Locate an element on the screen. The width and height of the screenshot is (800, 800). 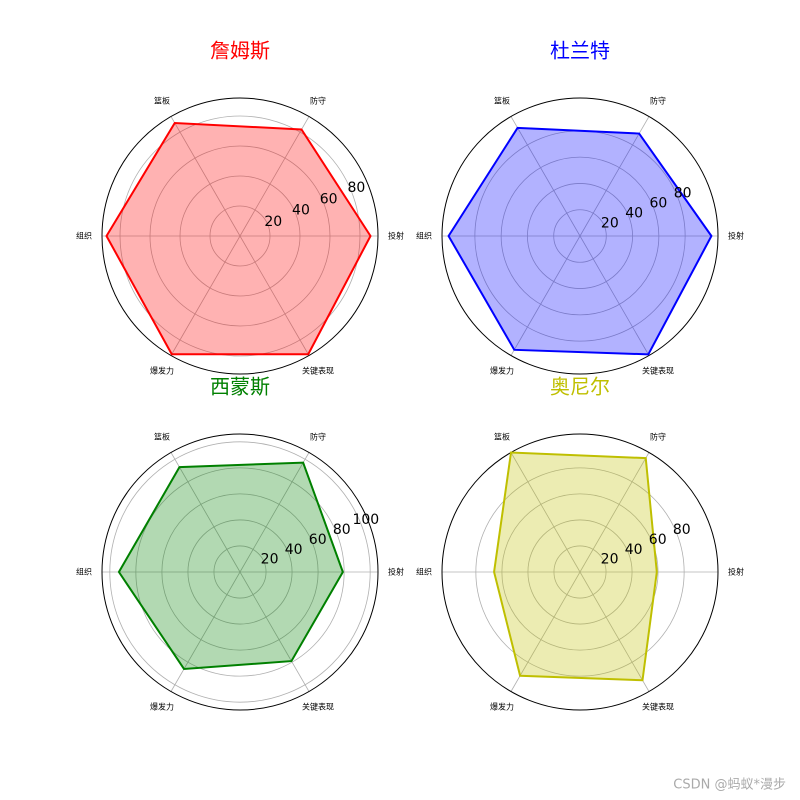
chart-title: 西蒙斯 is located at coordinates (240, 387).